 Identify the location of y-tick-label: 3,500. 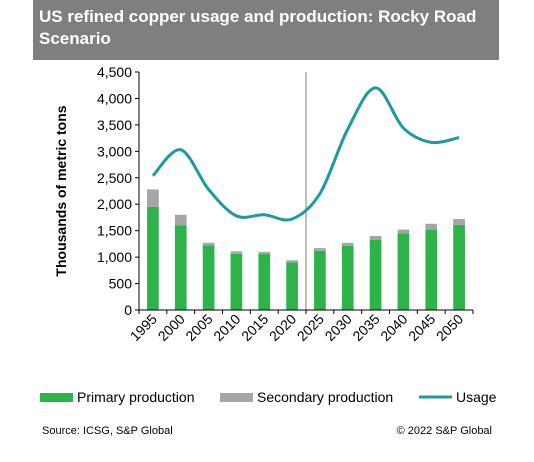
(114, 125).